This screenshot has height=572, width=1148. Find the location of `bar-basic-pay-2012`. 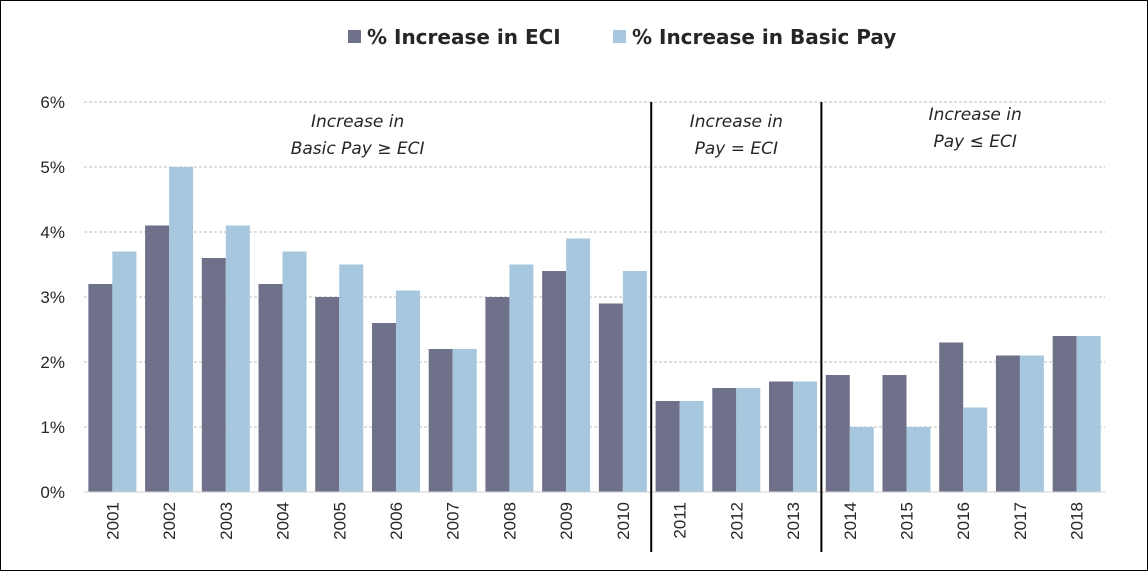

bar-basic-pay-2012 is located at coordinates (748, 440).